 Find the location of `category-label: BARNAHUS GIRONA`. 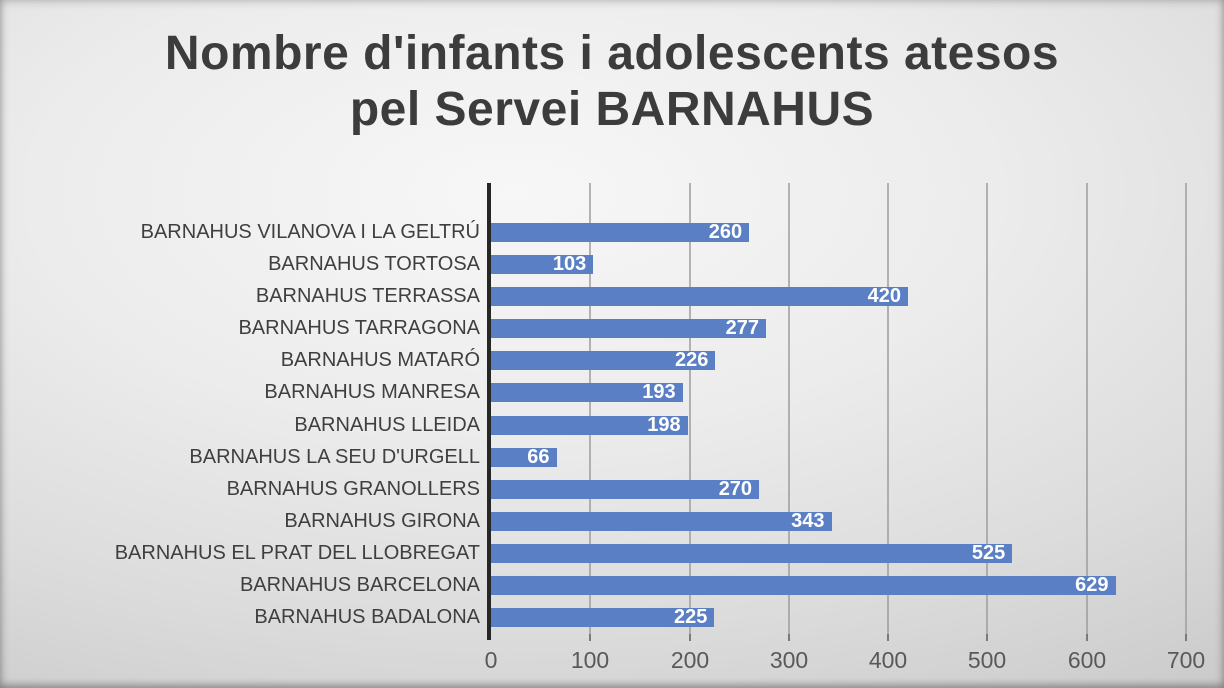

category-label: BARNAHUS GIRONA is located at coordinates (382, 520).